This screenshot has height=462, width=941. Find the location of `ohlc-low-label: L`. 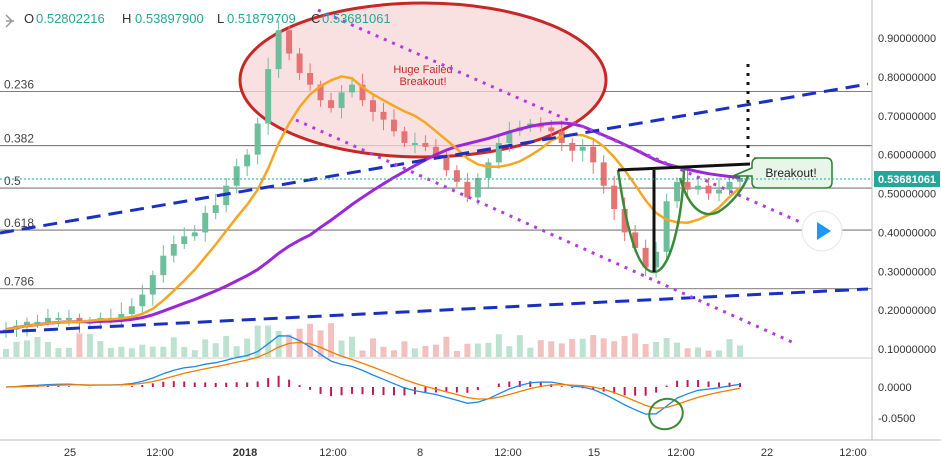

ohlc-low-label: L is located at coordinates (220, 18).